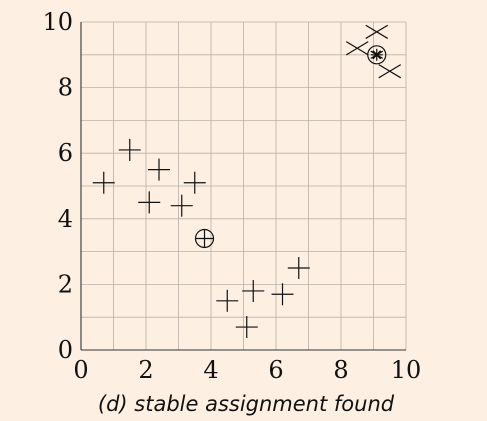  What do you see at coordinates (204, 238) in the screenshot?
I see `data-point-circled-plus` at bounding box center [204, 238].